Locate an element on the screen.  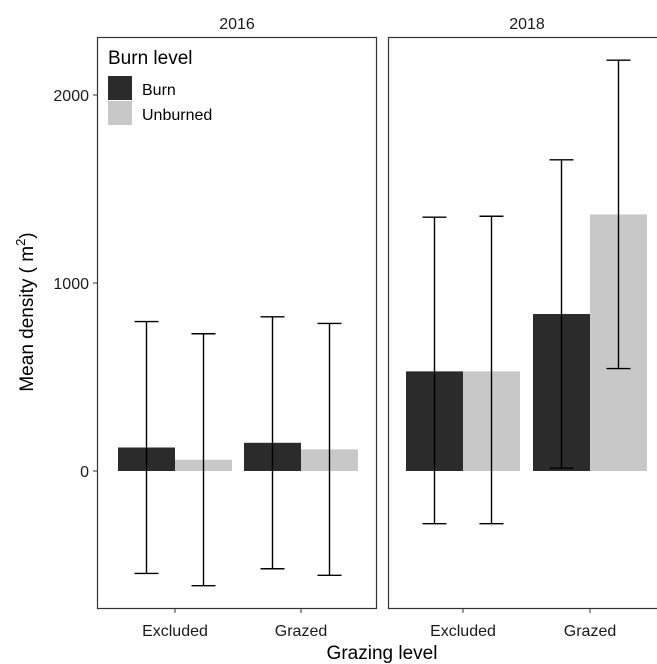
x-tick-label-excluded-2016: Excluded is located at coordinates (175, 631).